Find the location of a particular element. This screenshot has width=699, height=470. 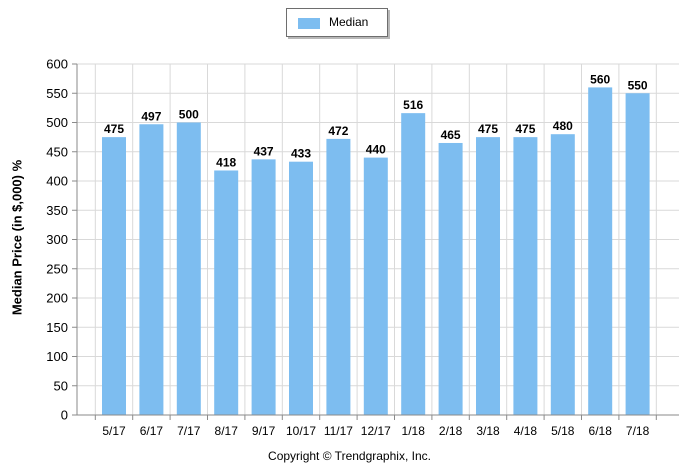

x-tick-label: 5/18 is located at coordinates (563, 431).